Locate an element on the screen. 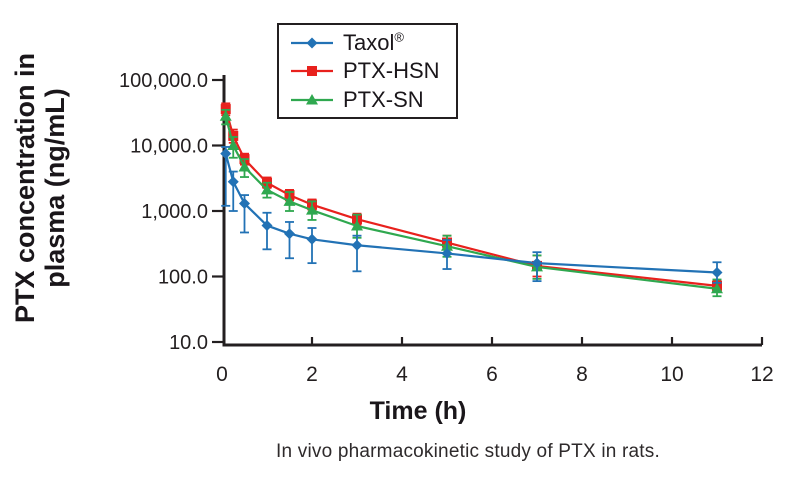  triangle-marker-icon is located at coordinates (312, 98).